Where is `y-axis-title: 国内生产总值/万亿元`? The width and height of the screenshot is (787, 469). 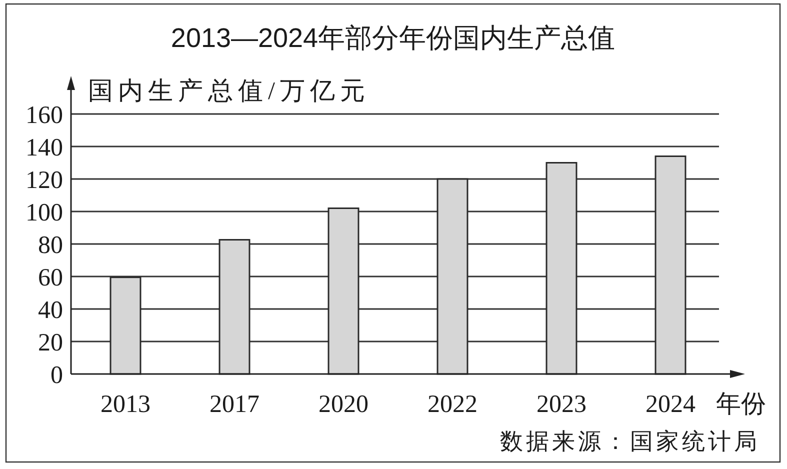 y-axis-title: 国内生产总值/万亿元 is located at coordinates (229, 91).